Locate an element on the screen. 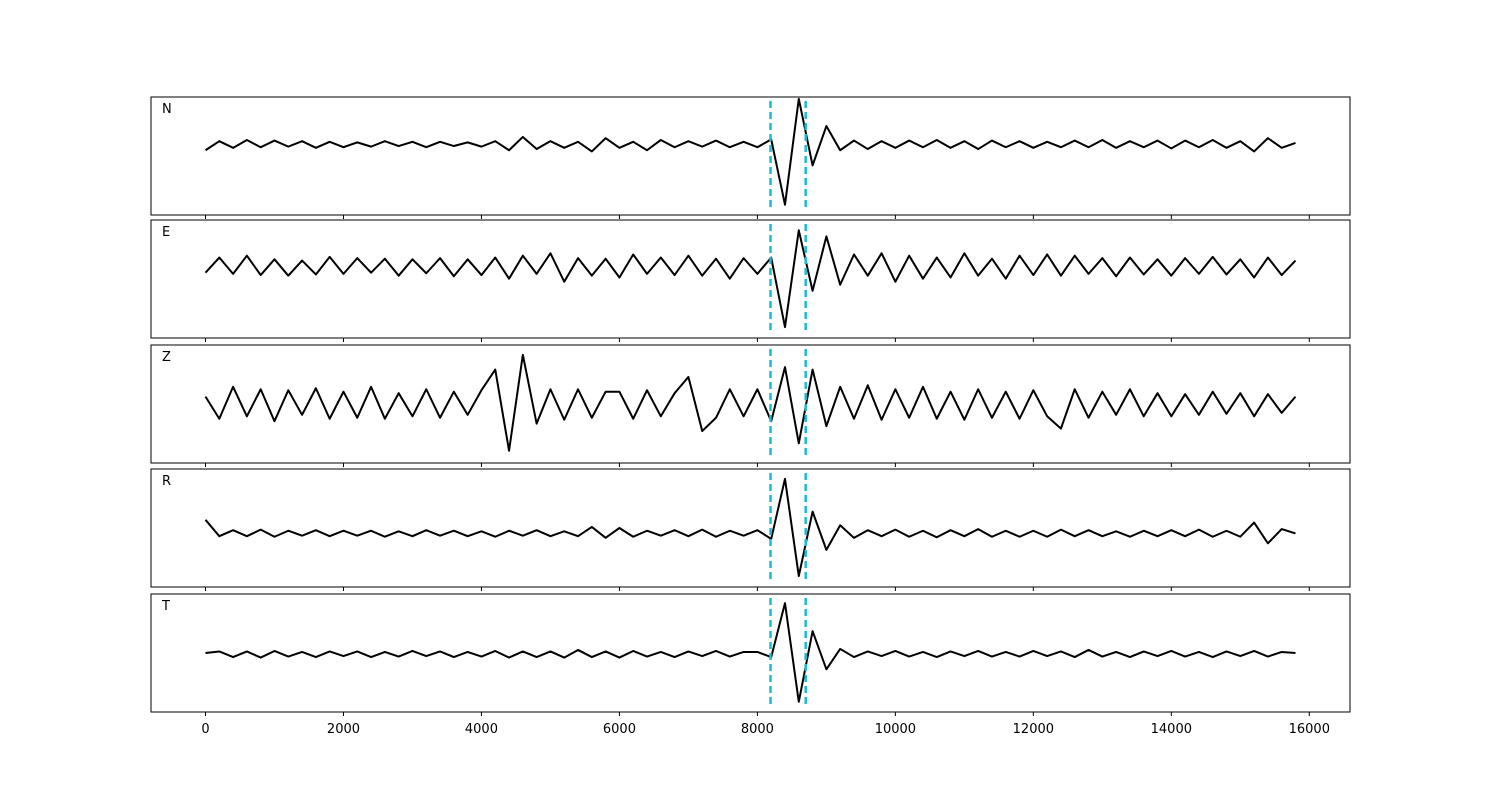 Image resolution: width=1500 pixels, height=800 pixels. trace-label: Z is located at coordinates (166, 357).